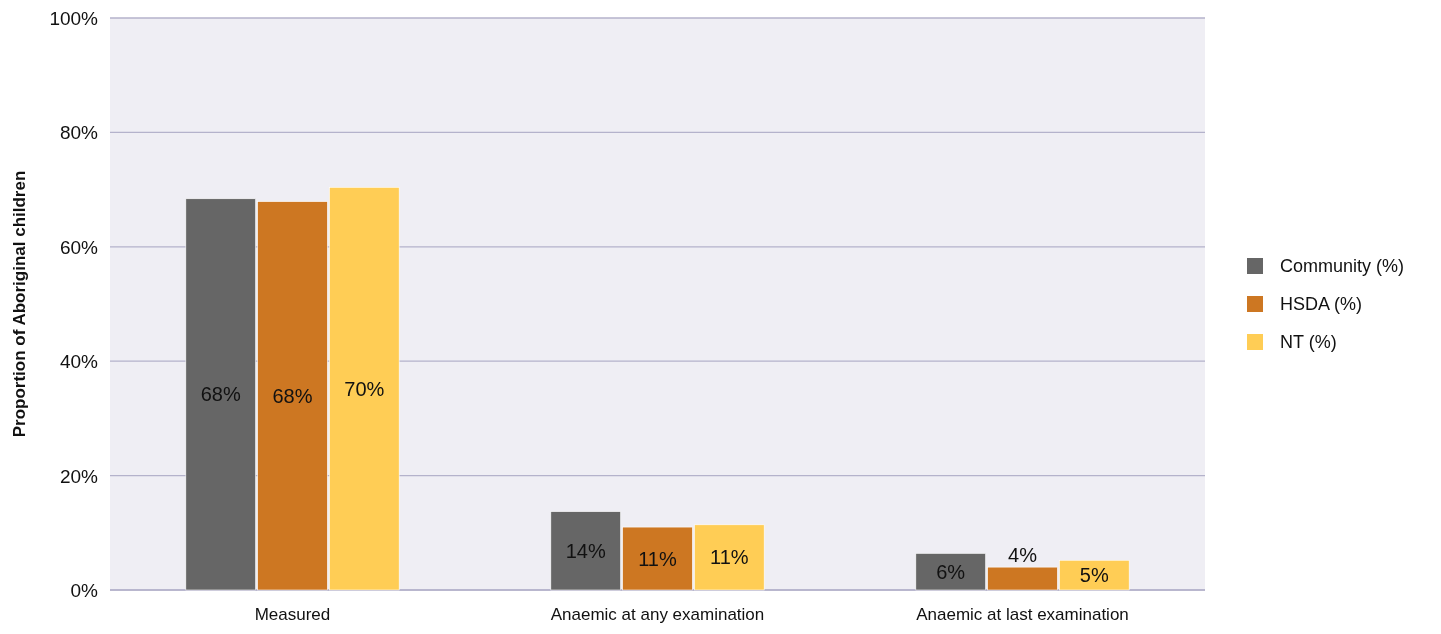 This screenshot has height=634, width=1441. What do you see at coordinates (1023, 555) in the screenshot?
I see `data-label: 4%` at bounding box center [1023, 555].